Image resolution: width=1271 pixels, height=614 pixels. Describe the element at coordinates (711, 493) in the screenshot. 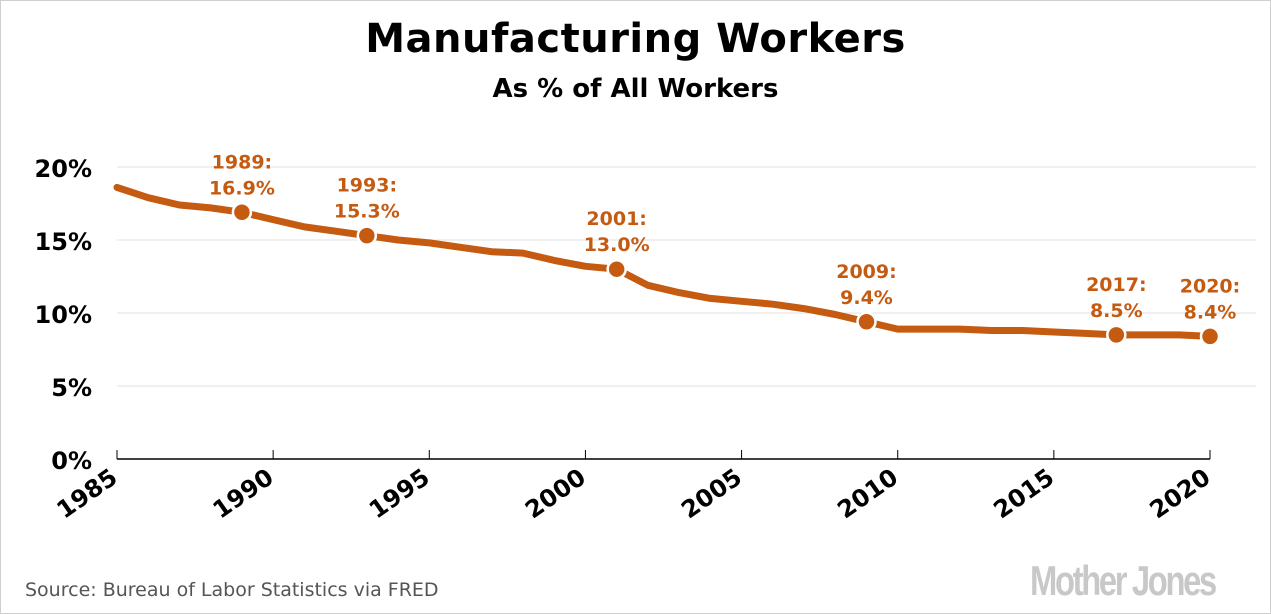

I see `x-tick-label: 2005` at that location.